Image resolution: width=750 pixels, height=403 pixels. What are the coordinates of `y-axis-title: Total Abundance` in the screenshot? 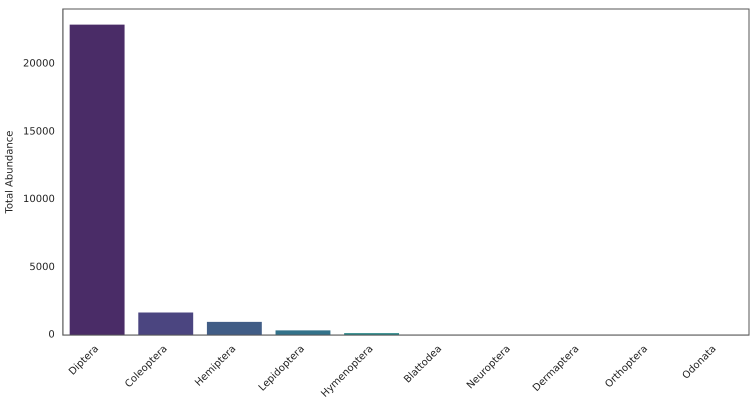 It's located at (10, 172).